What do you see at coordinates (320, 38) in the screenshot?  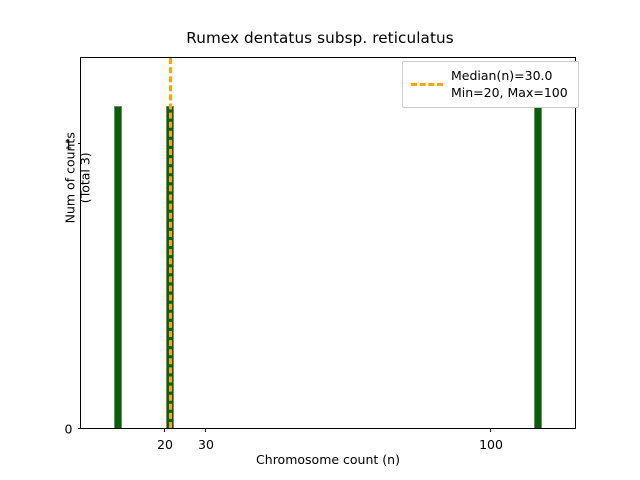 I see `chart-title: Rumex dentatus subsp. reticulatus` at bounding box center [320, 38].